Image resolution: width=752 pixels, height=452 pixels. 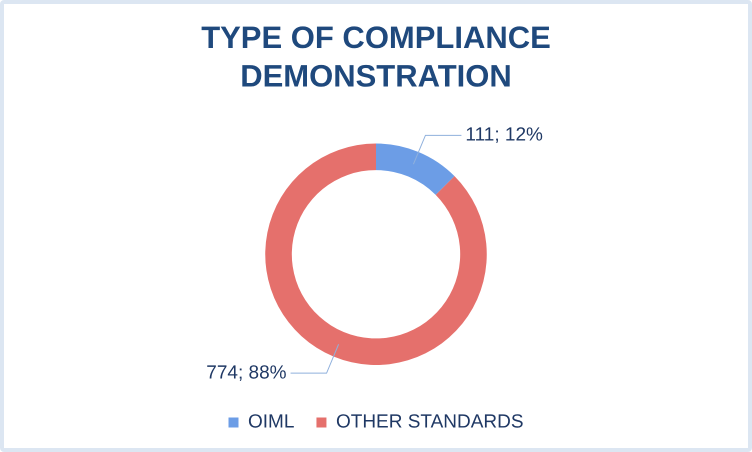 I want to click on legend-label: OIML, so click(x=271, y=422).